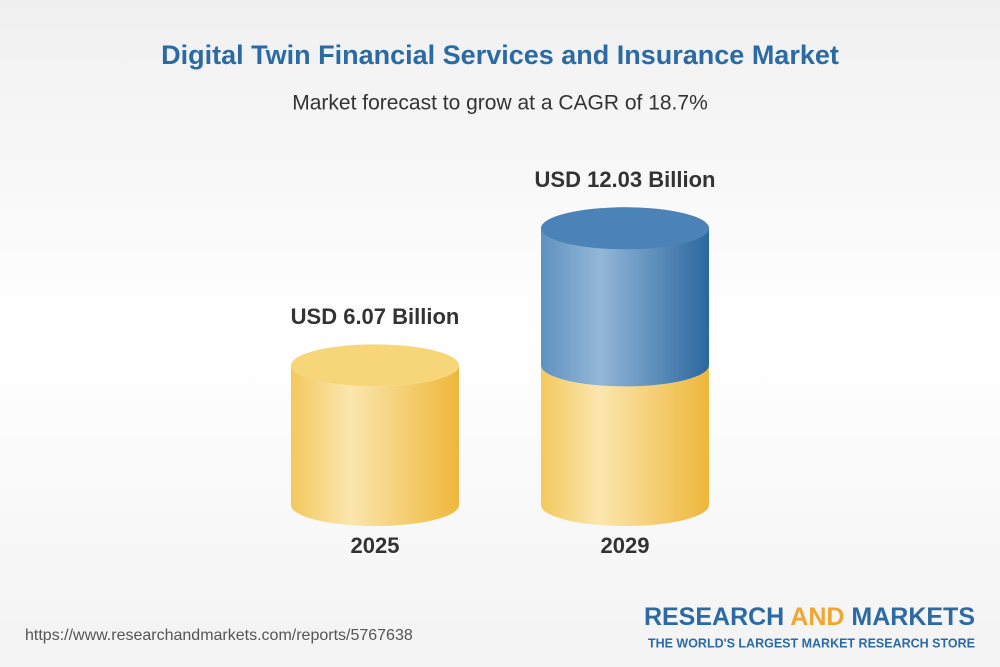  What do you see at coordinates (625, 179) in the screenshot?
I see `value-label: USD 12.03 Billion` at bounding box center [625, 179].